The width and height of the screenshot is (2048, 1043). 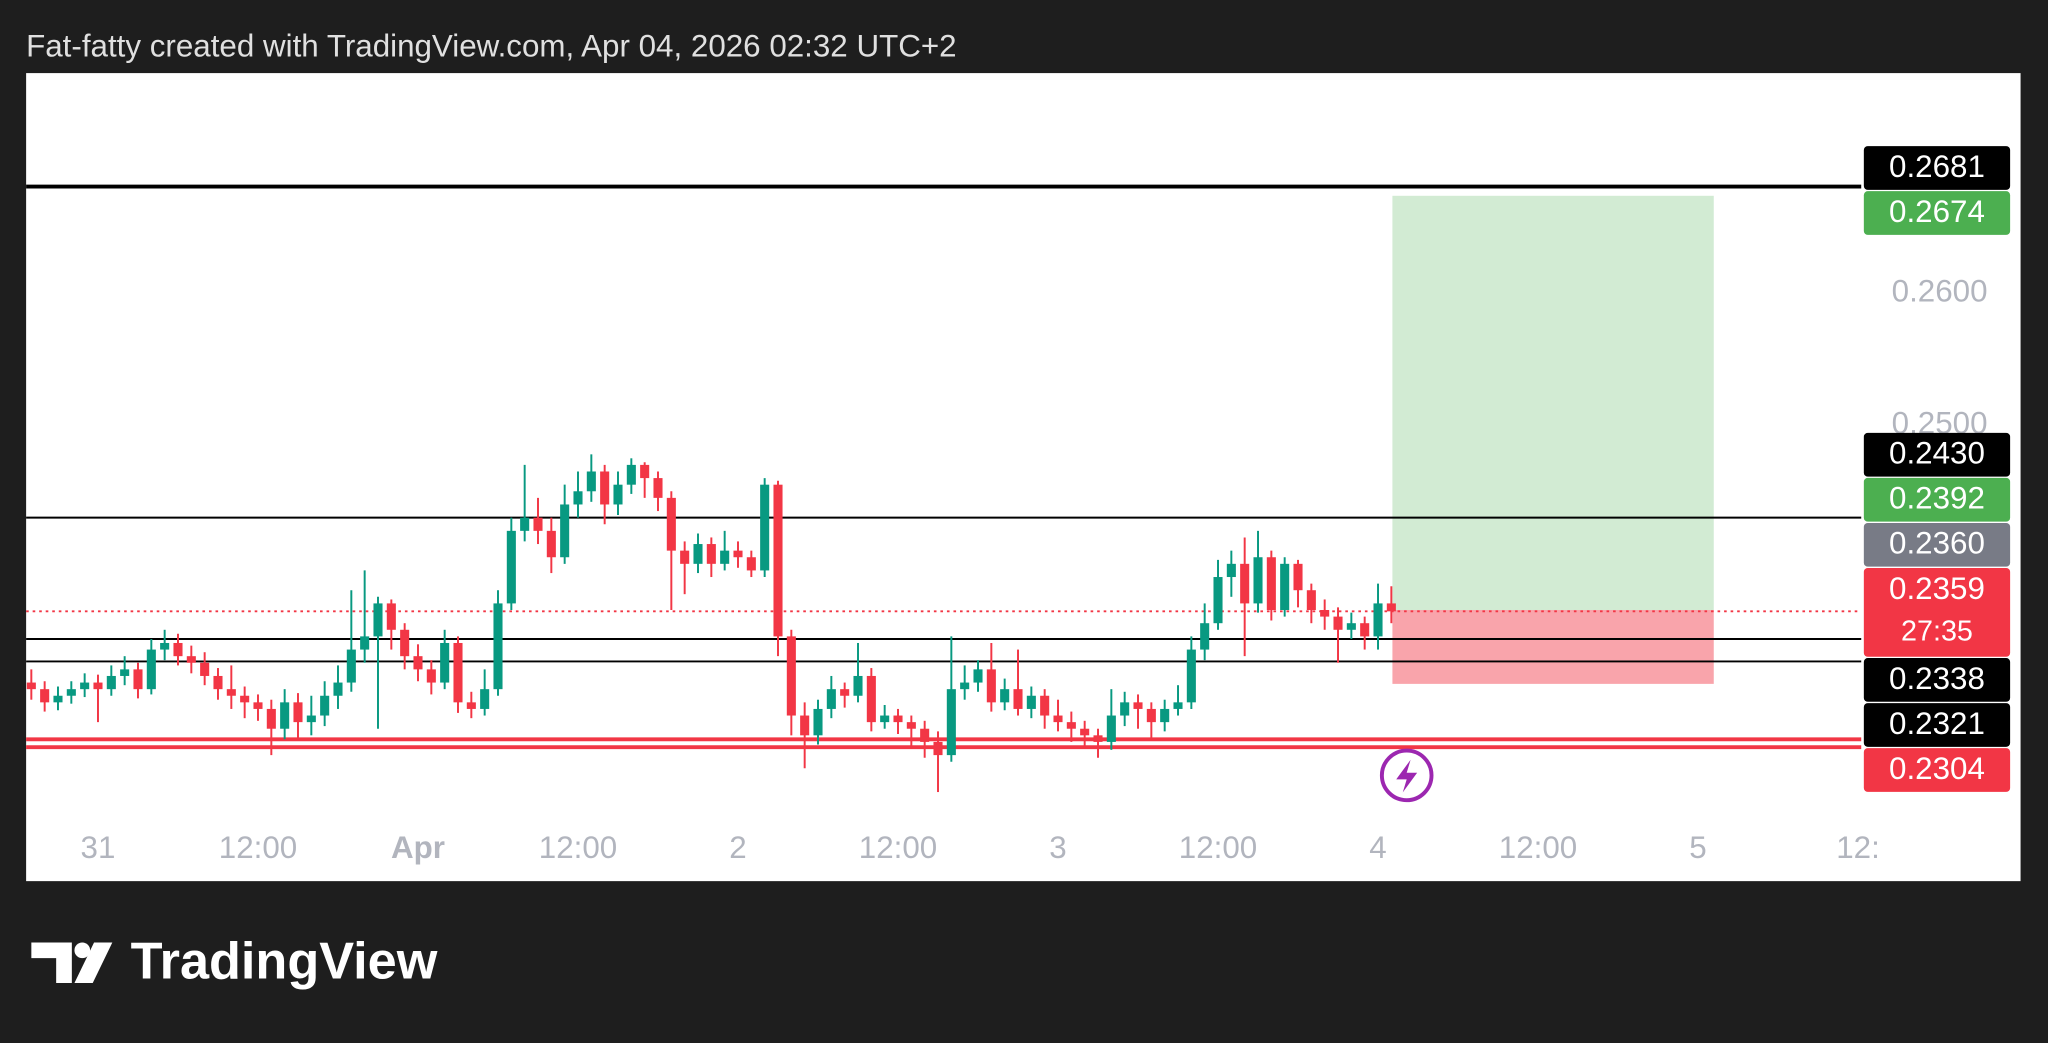 What do you see at coordinates (1697, 847) in the screenshot?
I see `x-tick-label: 5` at bounding box center [1697, 847].